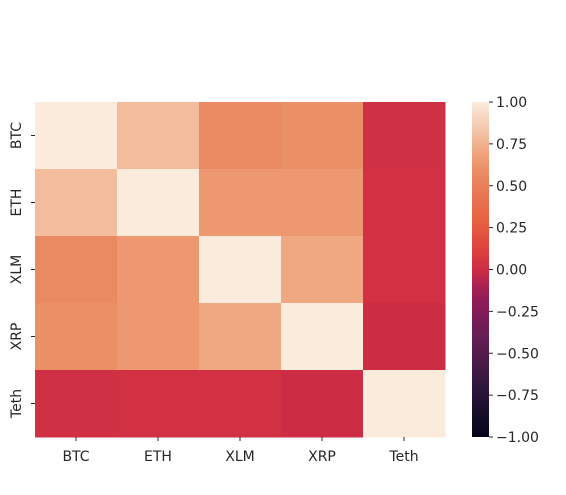 The height and width of the screenshot is (495, 566). What do you see at coordinates (511, 103) in the screenshot?
I see `colorbar-tick-label: 1.00` at bounding box center [511, 103].